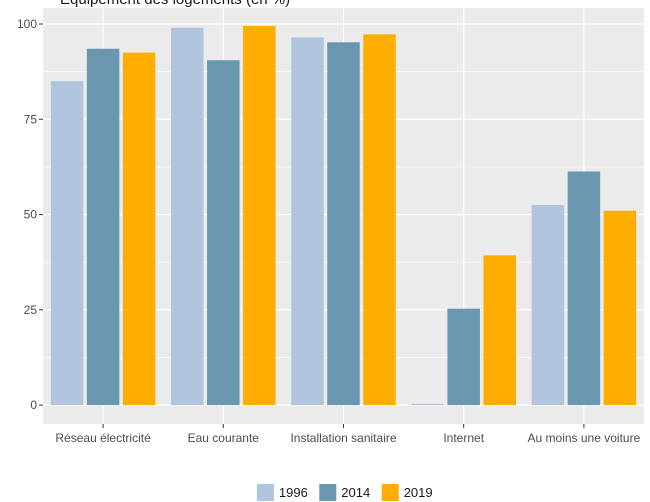  I want to click on y-tick-label: 75, so click(31, 119).